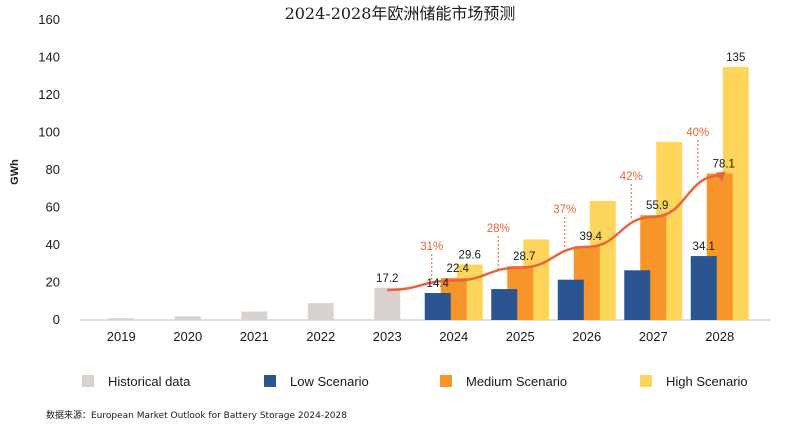  I want to click on y-ticks: 0 20 40 60 80 100 120 140 160, so click(49, 169).